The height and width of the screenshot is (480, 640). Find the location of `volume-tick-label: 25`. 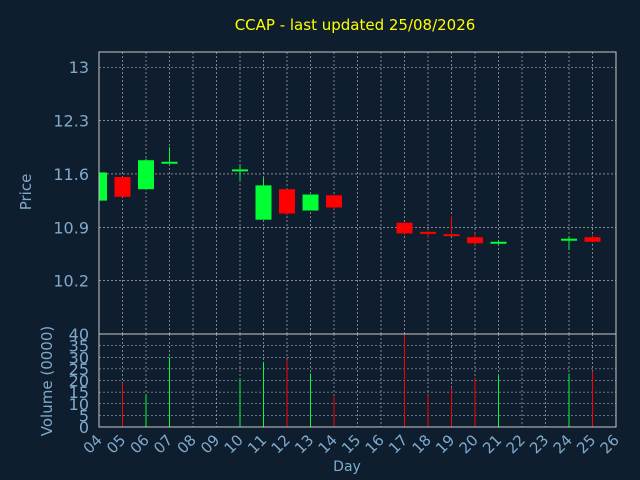

volume-tick-label: 25 is located at coordinates (79, 369).